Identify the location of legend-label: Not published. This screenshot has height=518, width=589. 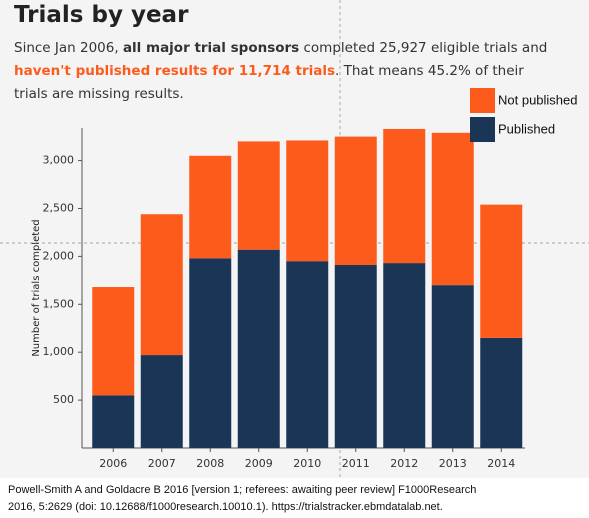
(538, 99).